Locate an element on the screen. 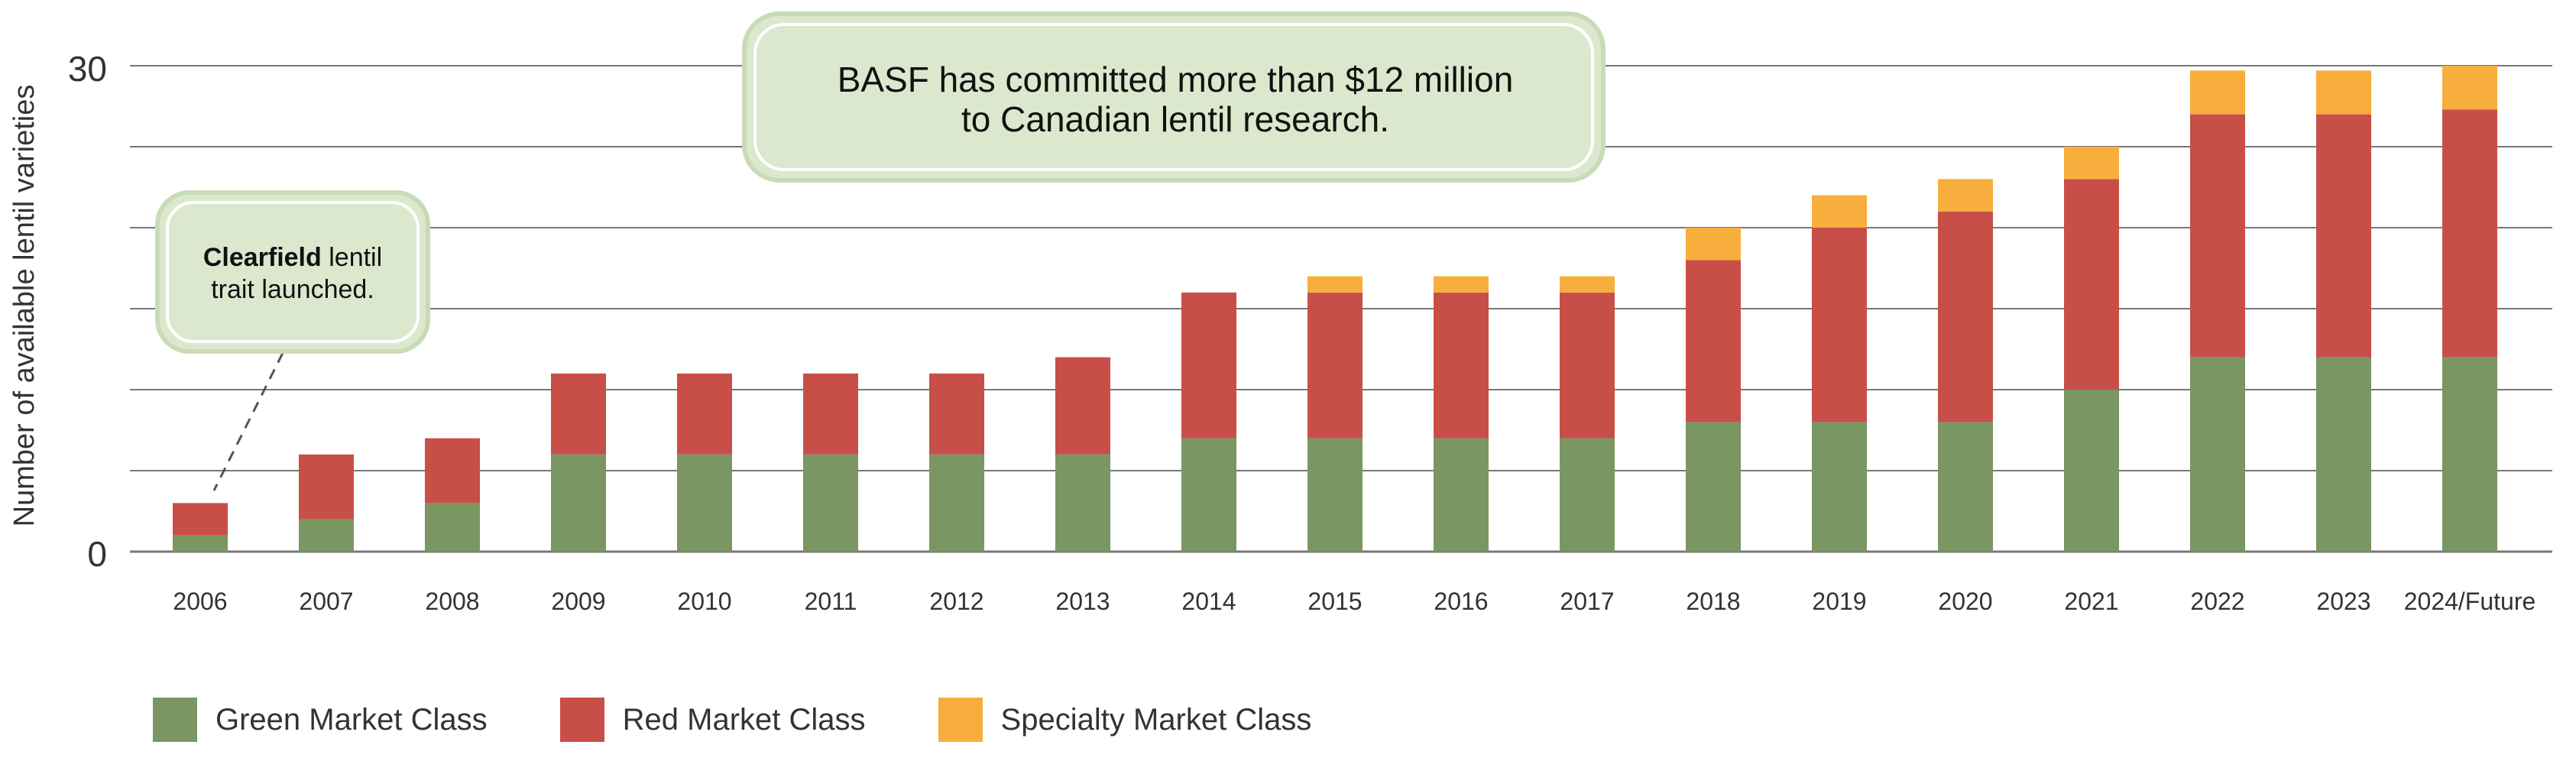 The height and width of the screenshot is (761, 2576). basf-callout-line-2: to Canadian lentil research. is located at coordinates (1175, 119).